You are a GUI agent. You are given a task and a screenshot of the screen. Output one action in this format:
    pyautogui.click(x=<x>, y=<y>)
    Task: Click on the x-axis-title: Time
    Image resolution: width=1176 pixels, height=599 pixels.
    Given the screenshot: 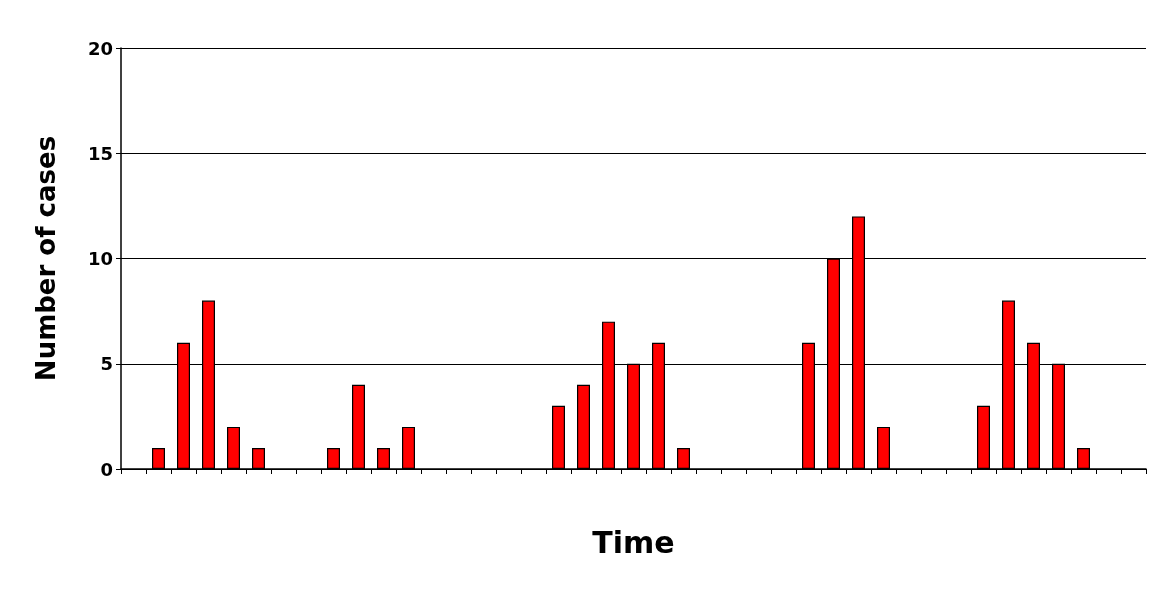 What is the action you would take?
    pyautogui.click(x=633, y=542)
    